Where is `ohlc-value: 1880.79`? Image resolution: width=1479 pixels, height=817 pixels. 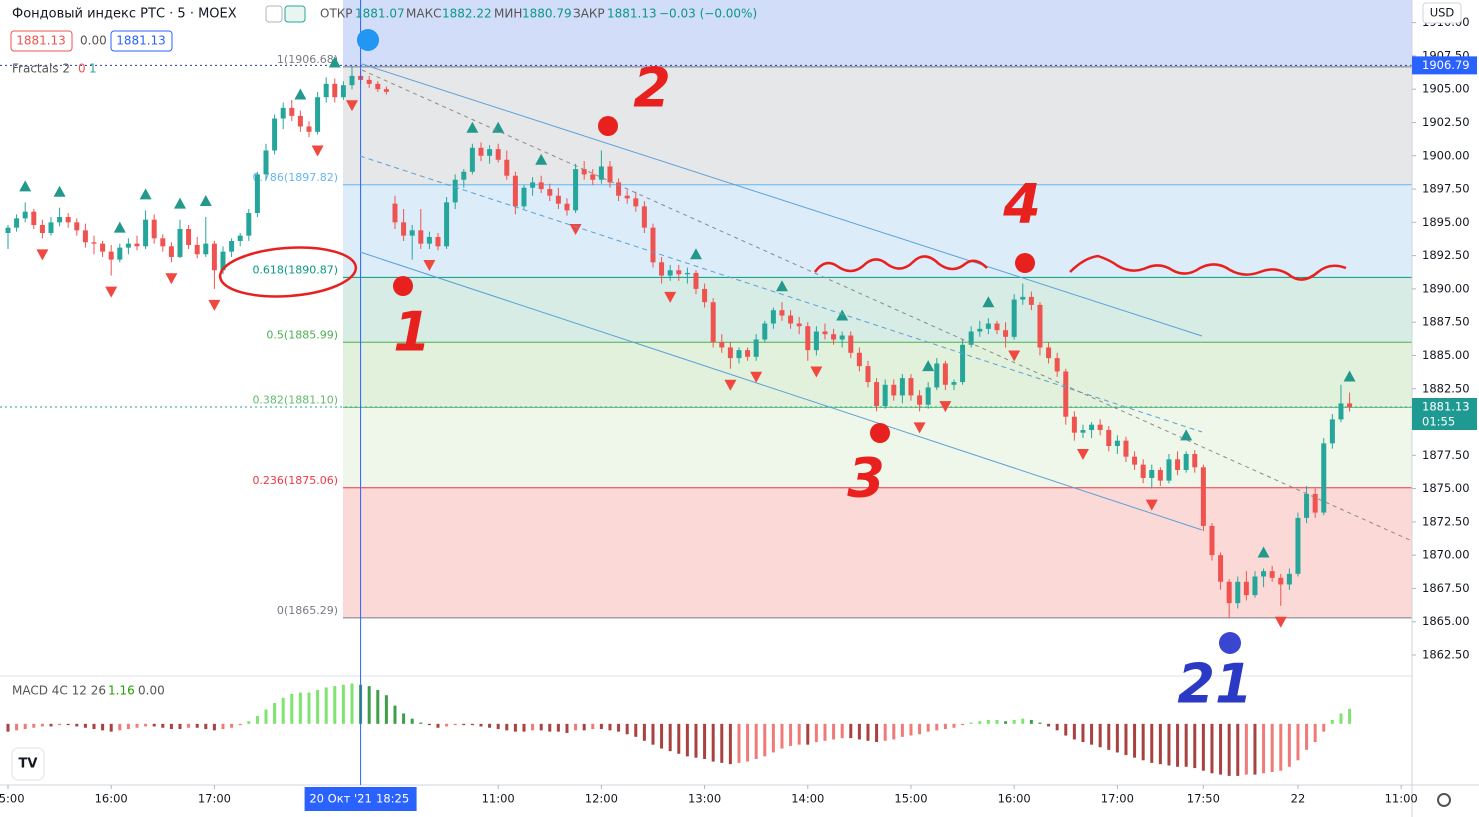
ohlc-value: 1880.79 is located at coordinates (547, 14).